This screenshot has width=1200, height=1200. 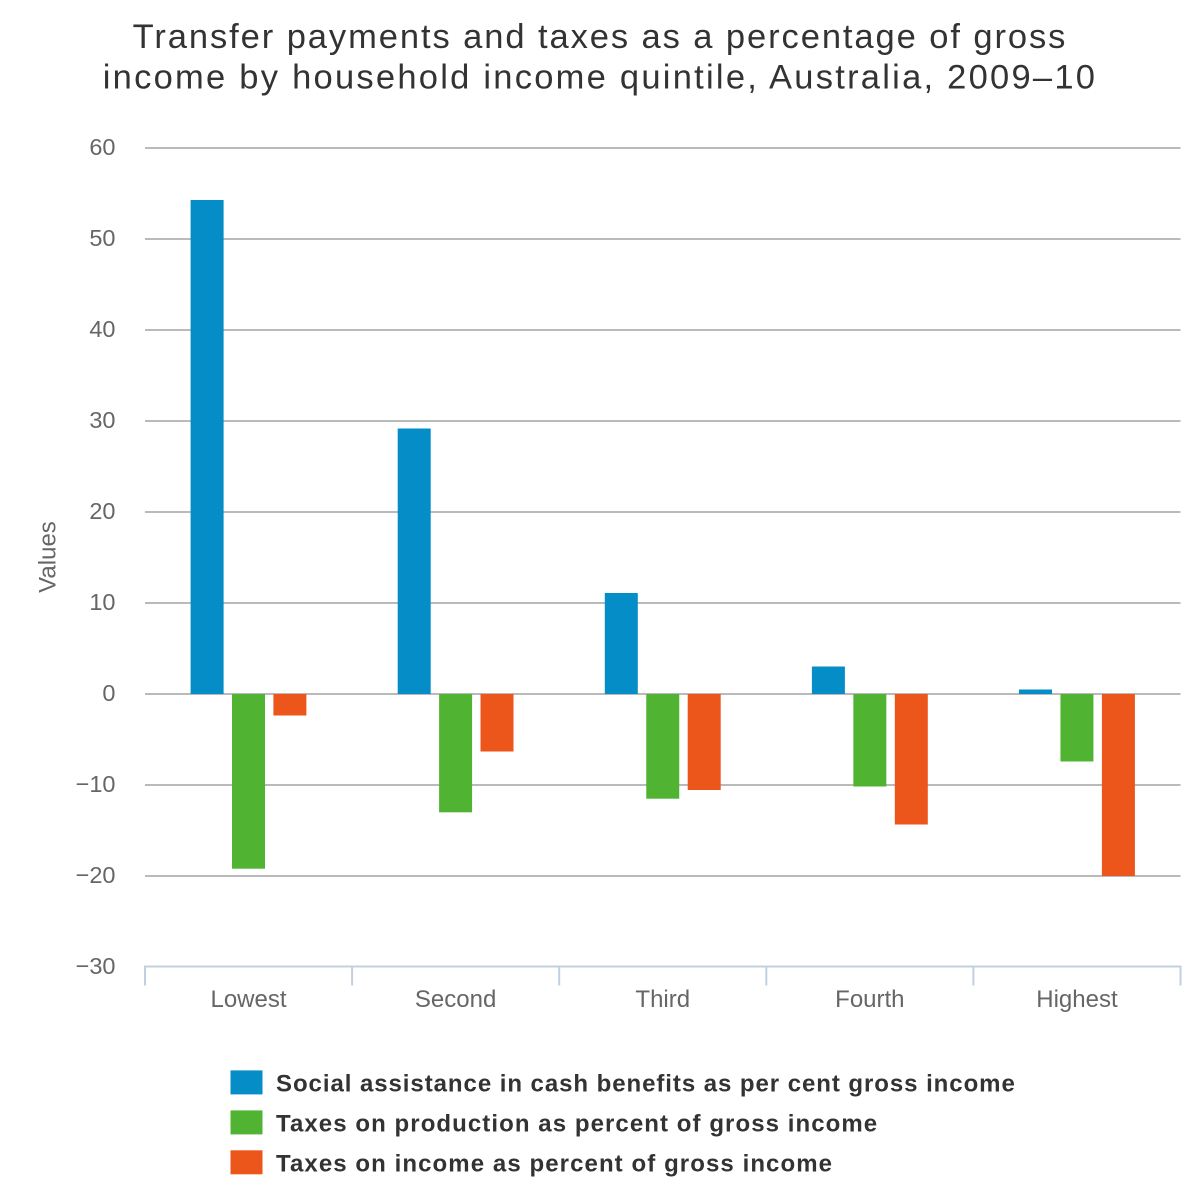 I want to click on svg-text: −30, so click(x=96, y=966).